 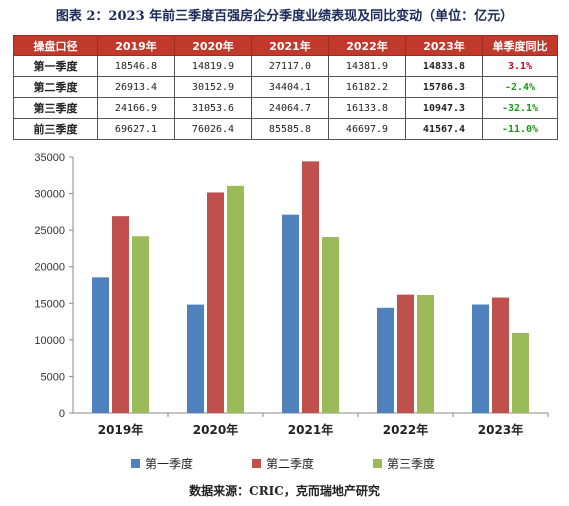 What do you see at coordinates (213, 108) in the screenshot?
I see `table-cell: 31053.6` at bounding box center [213, 108].